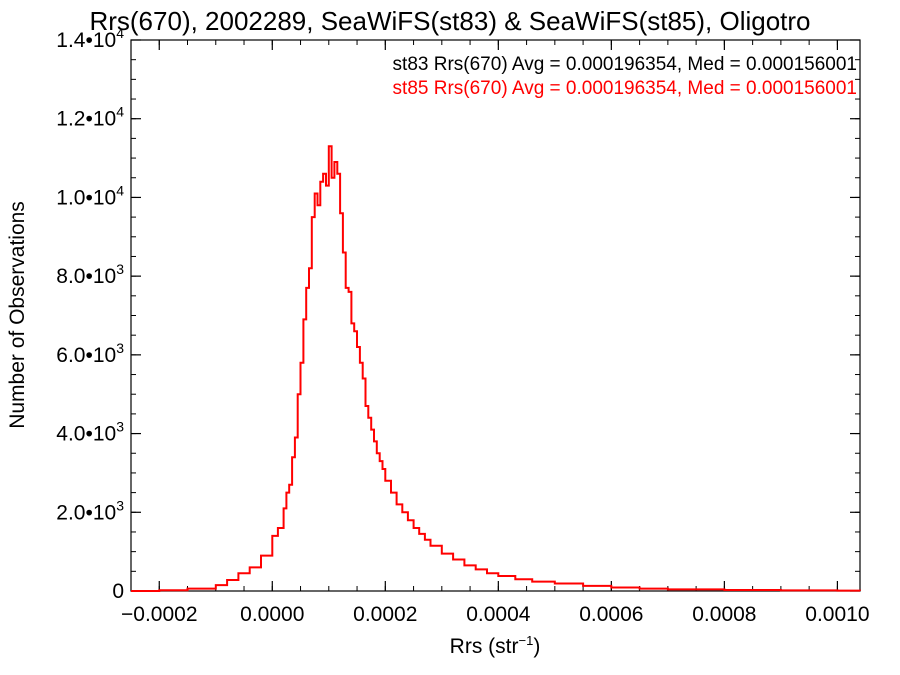  What do you see at coordinates (385, 614) in the screenshot?
I see `x-tick-label: 0.0002` at bounding box center [385, 614].